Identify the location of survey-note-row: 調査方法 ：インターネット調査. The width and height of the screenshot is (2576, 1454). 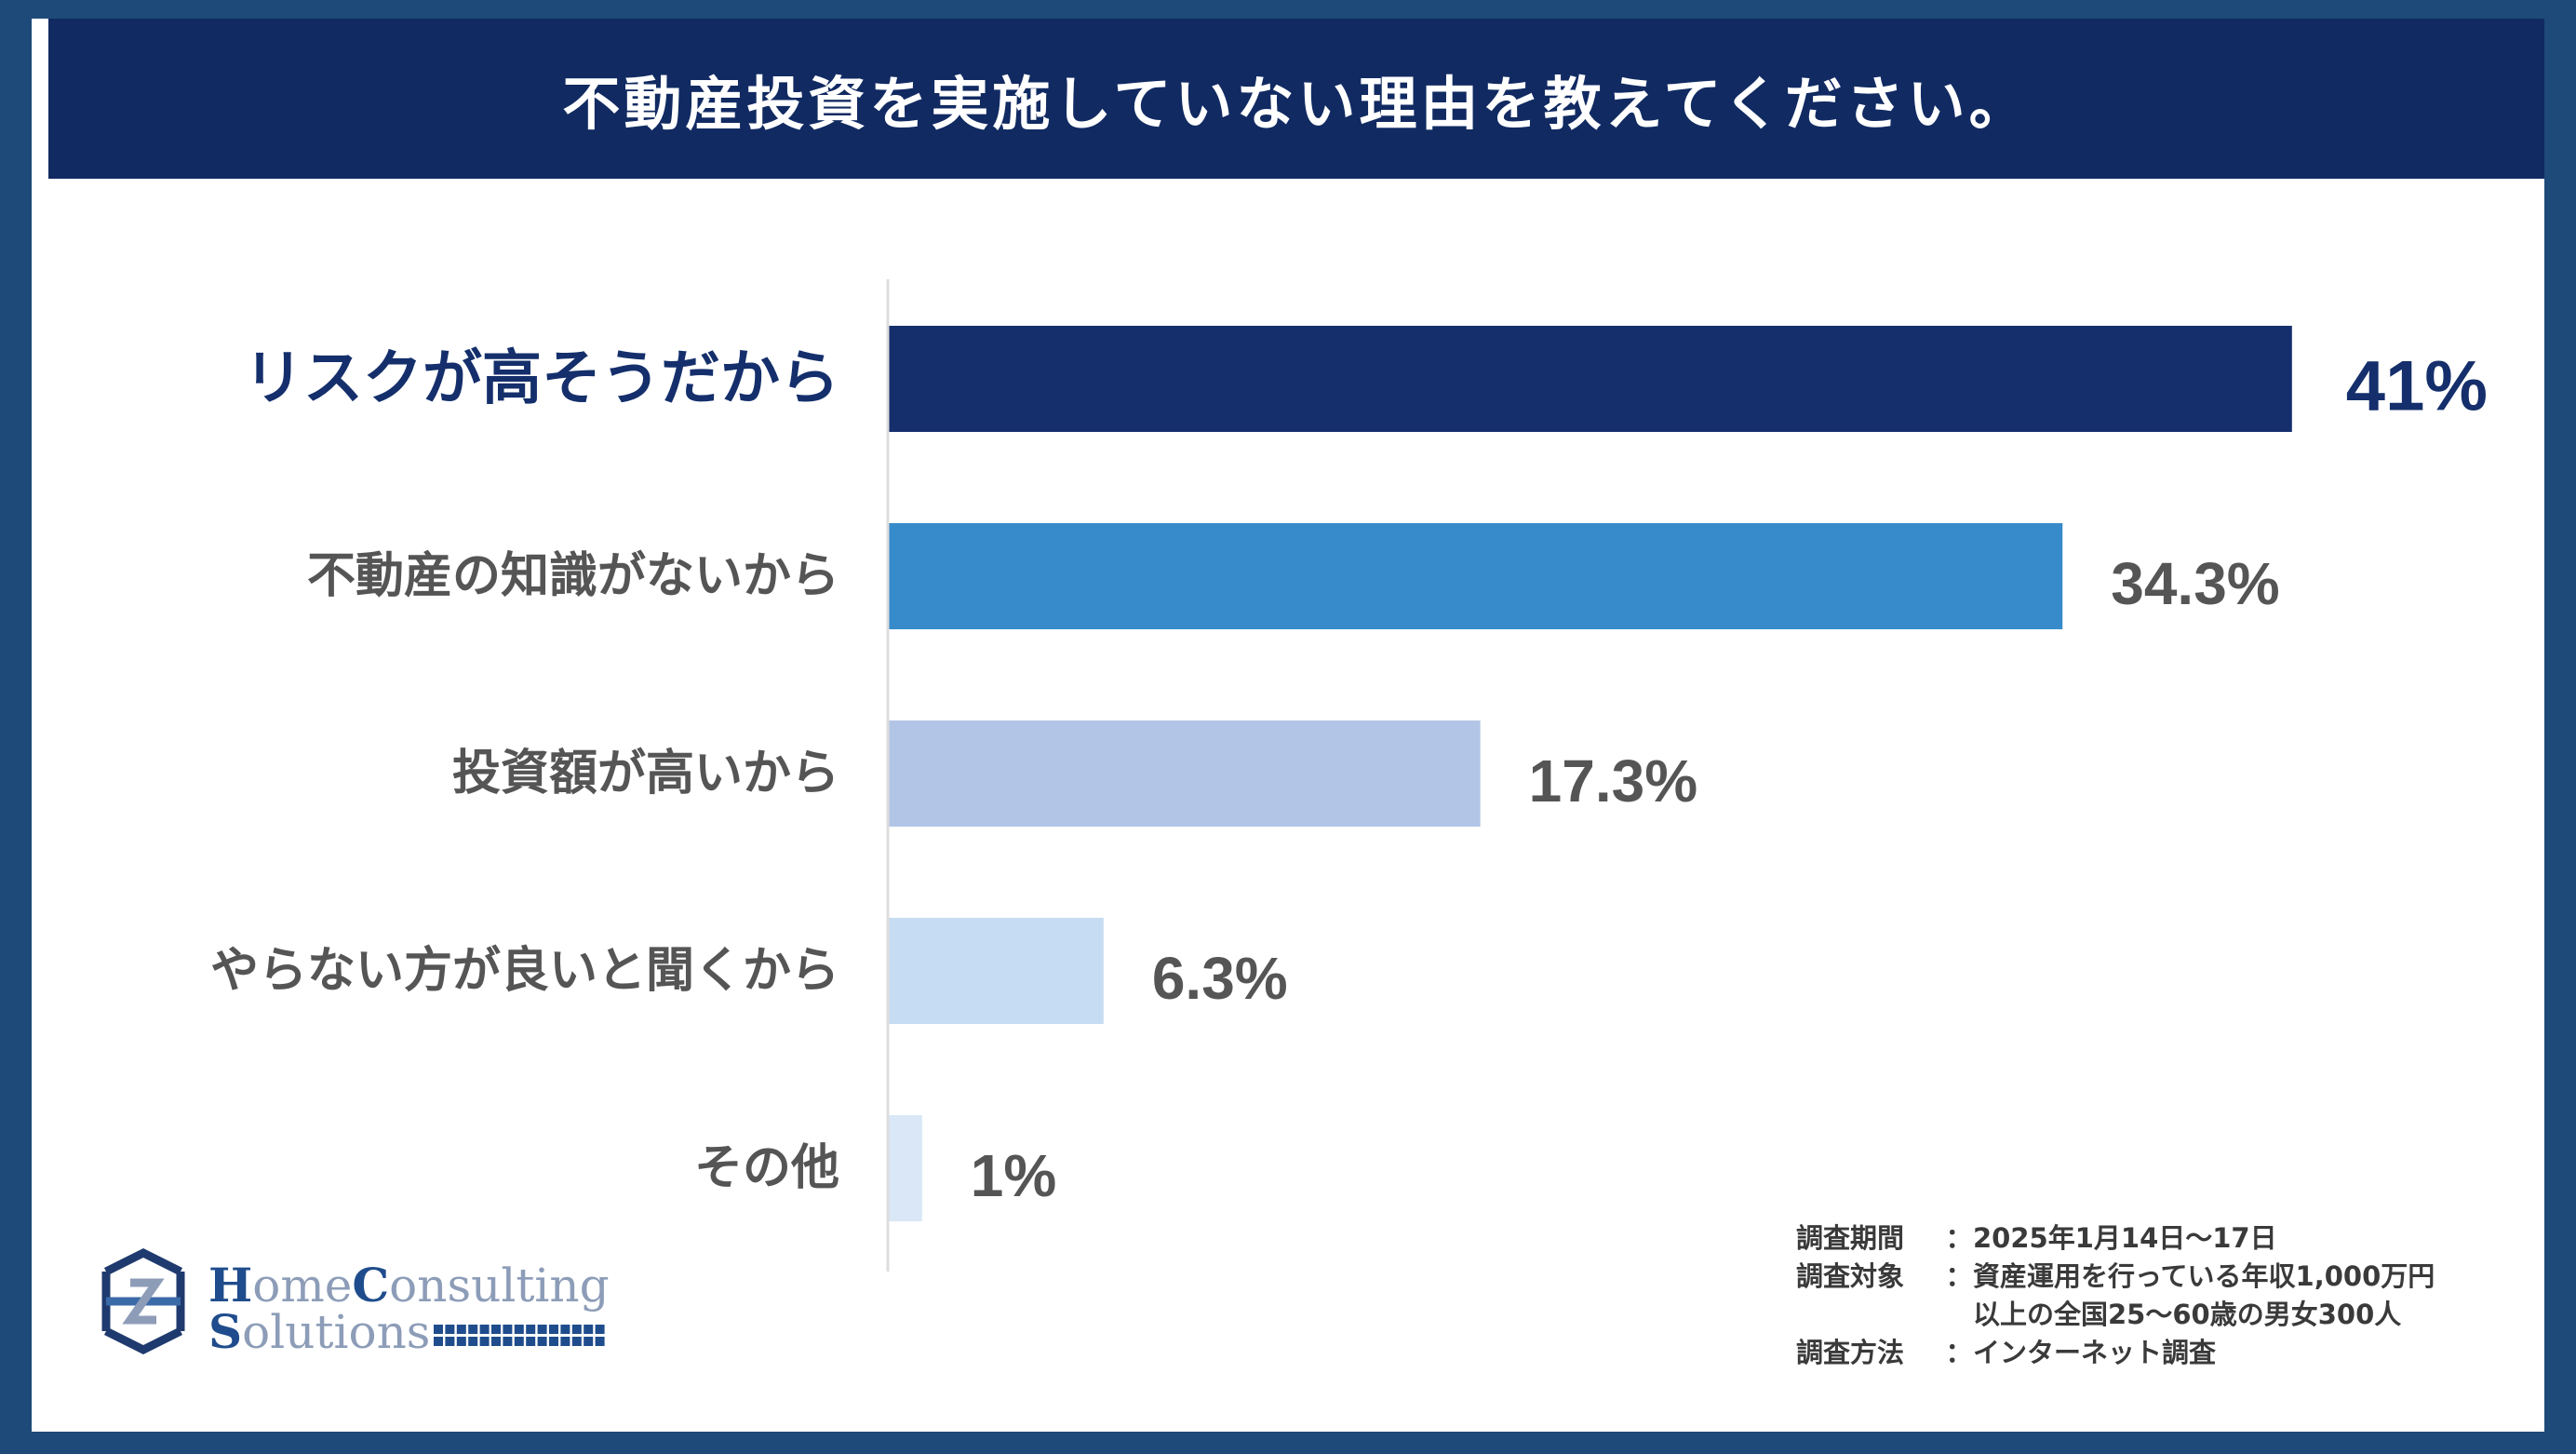
(2115, 1353).